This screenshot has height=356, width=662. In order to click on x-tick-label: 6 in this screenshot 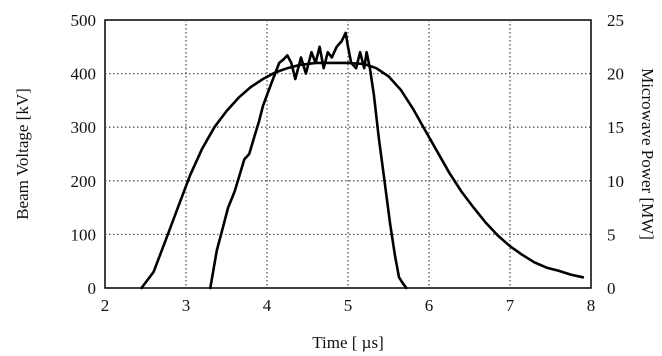, I will do `click(429, 305)`.